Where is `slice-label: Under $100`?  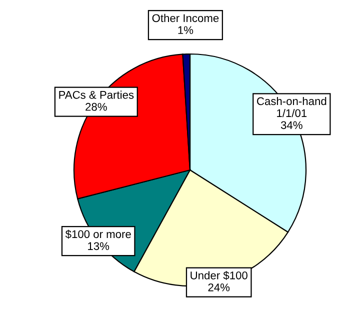 slice-label: Under $100 is located at coordinates (219, 275).